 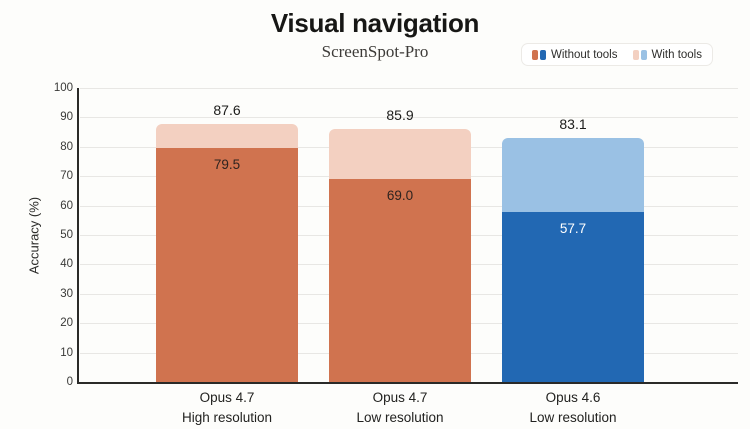 I want to click on value-label-with-tools: 87.6, so click(x=227, y=110).